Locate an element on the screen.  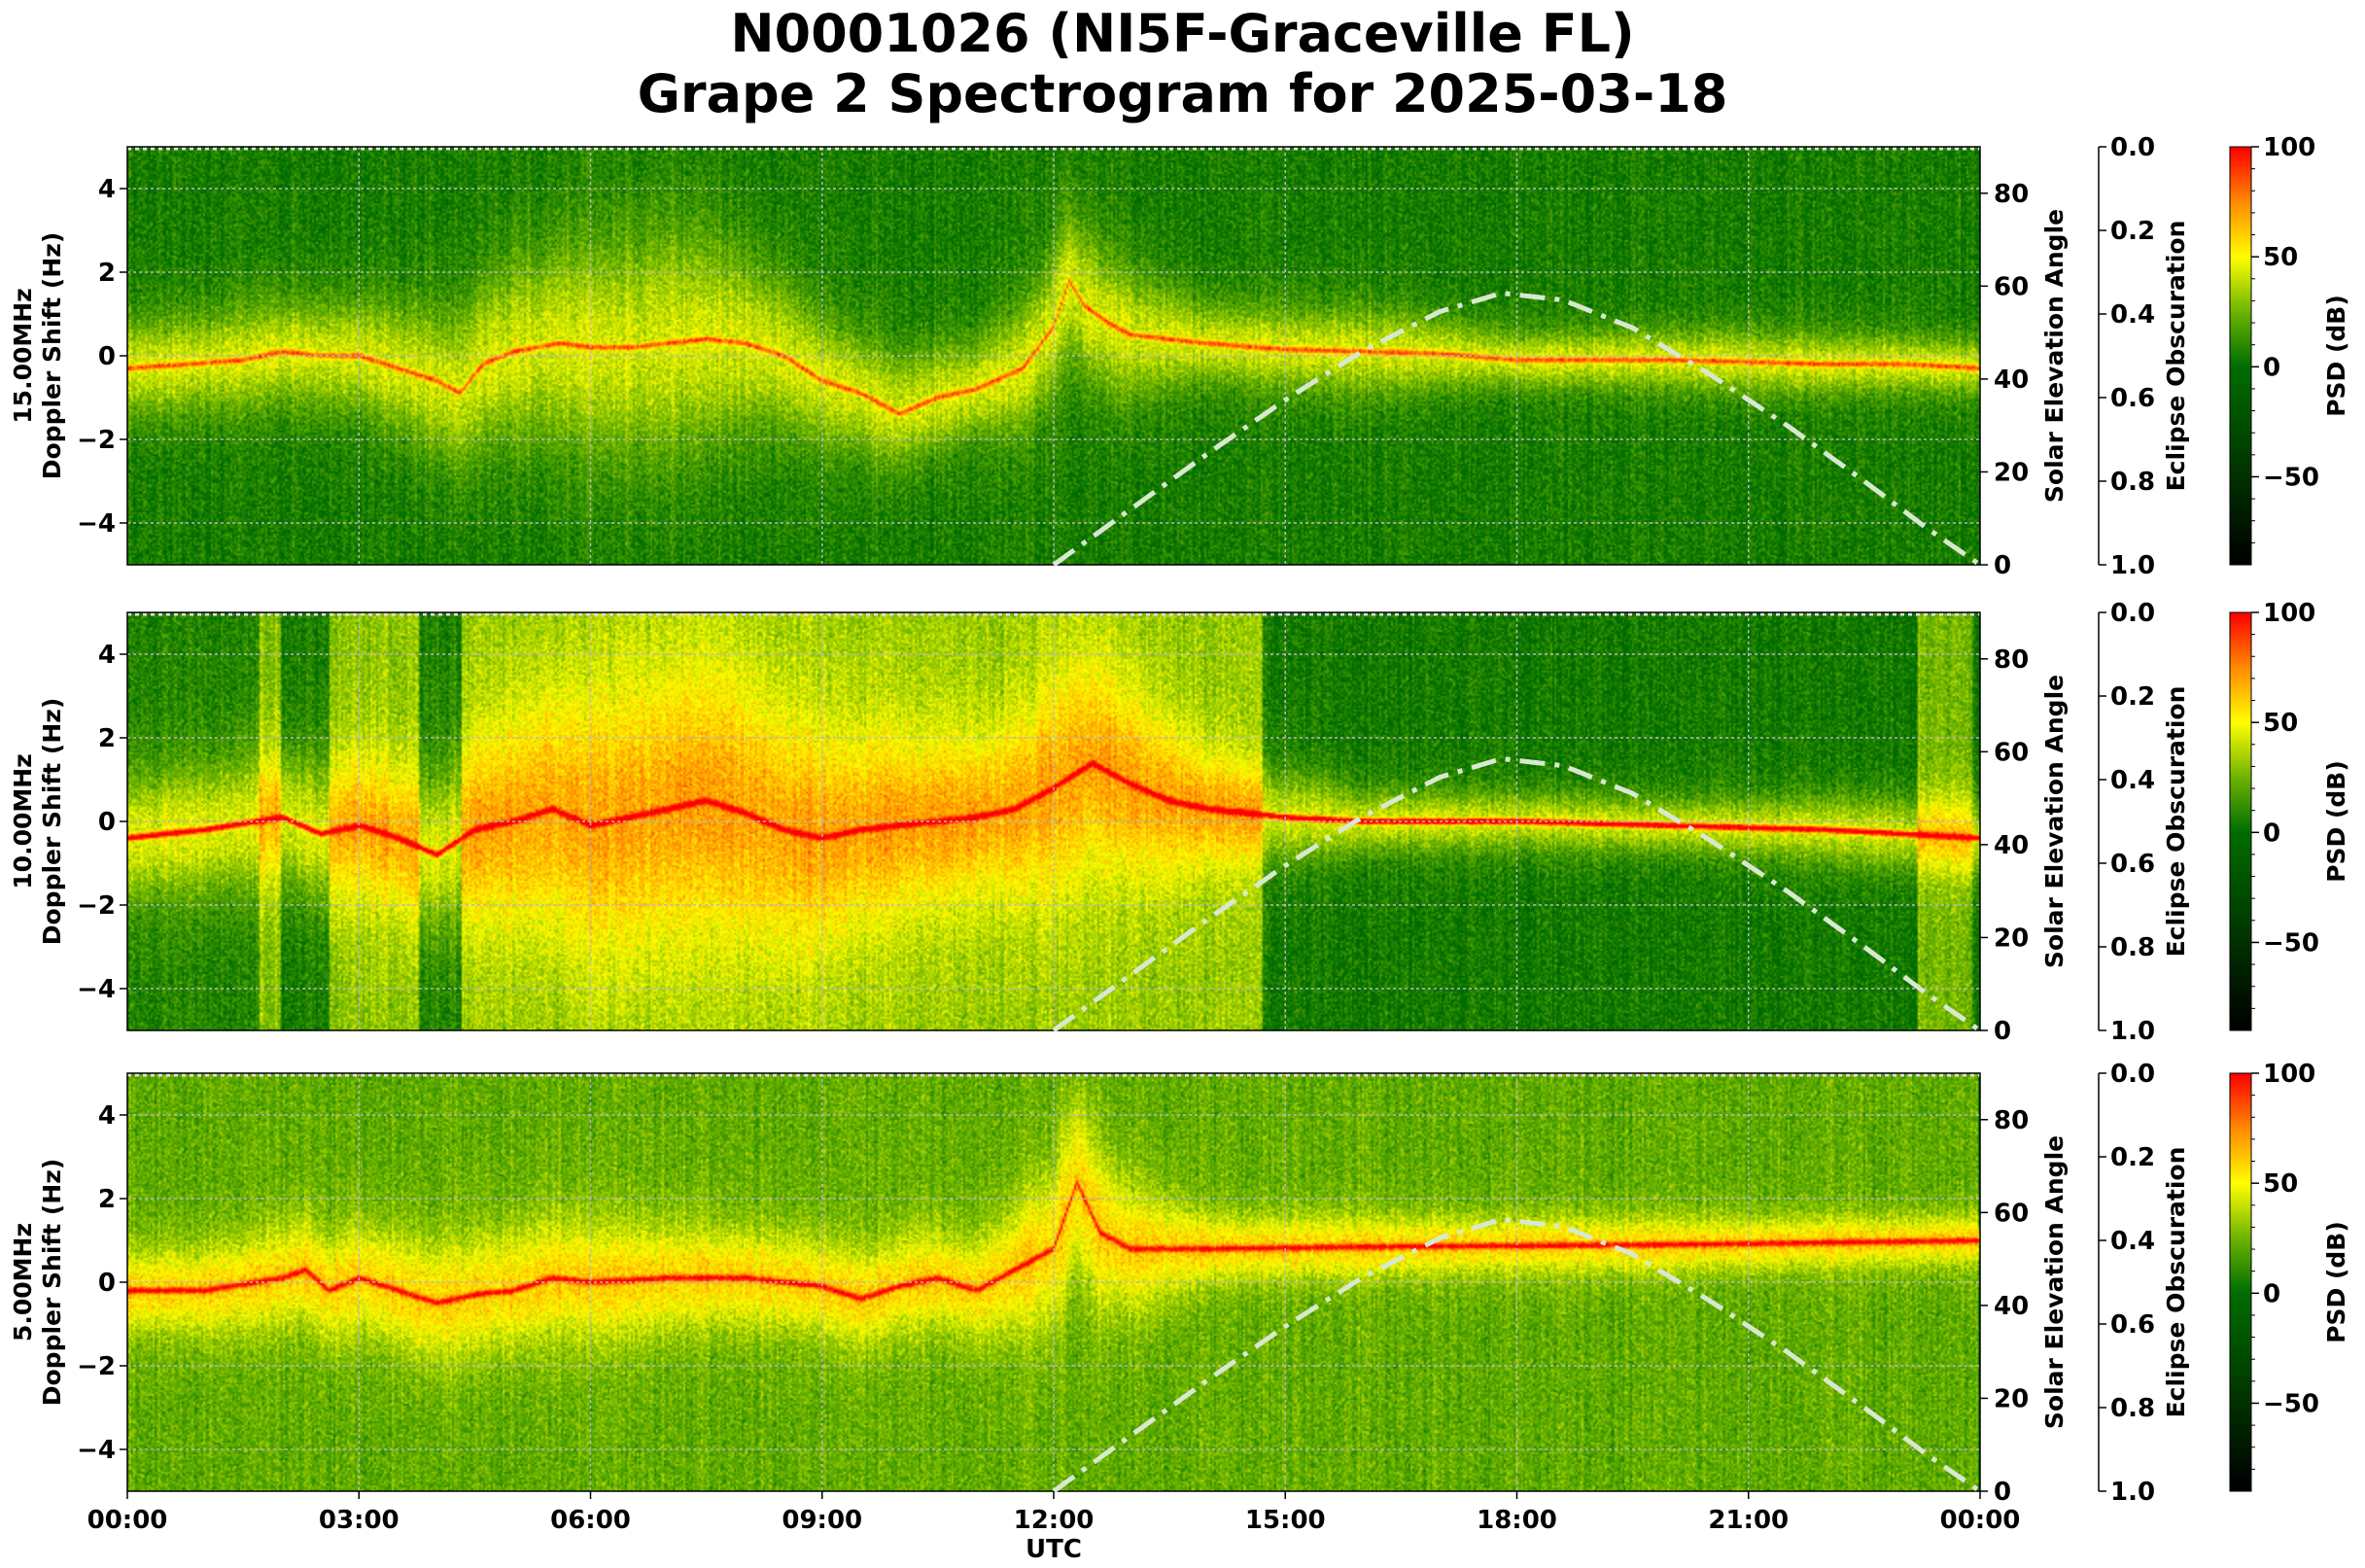
x-tick-label: 18:00 is located at coordinates (1517, 1520).